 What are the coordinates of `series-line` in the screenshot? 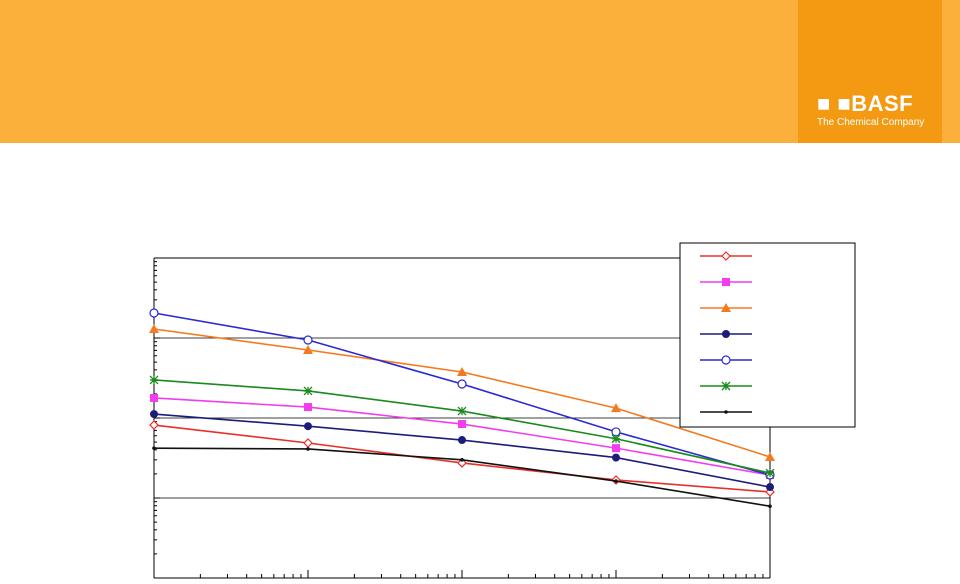 It's located at (462, 477).